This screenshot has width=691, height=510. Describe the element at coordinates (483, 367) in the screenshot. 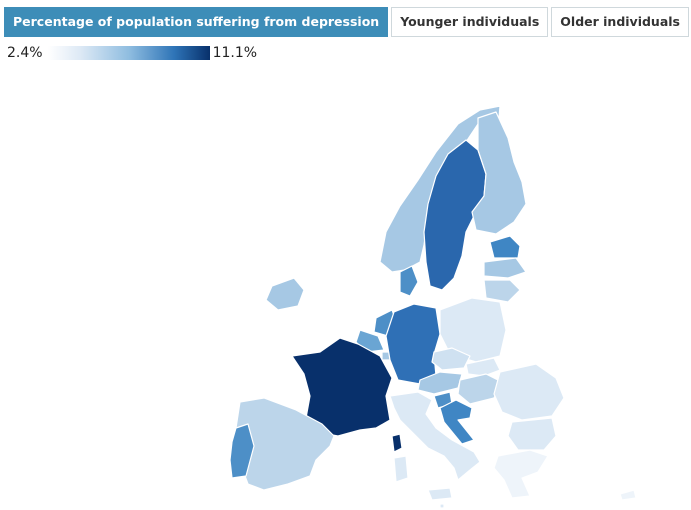

I see `country-slovakia` at that location.